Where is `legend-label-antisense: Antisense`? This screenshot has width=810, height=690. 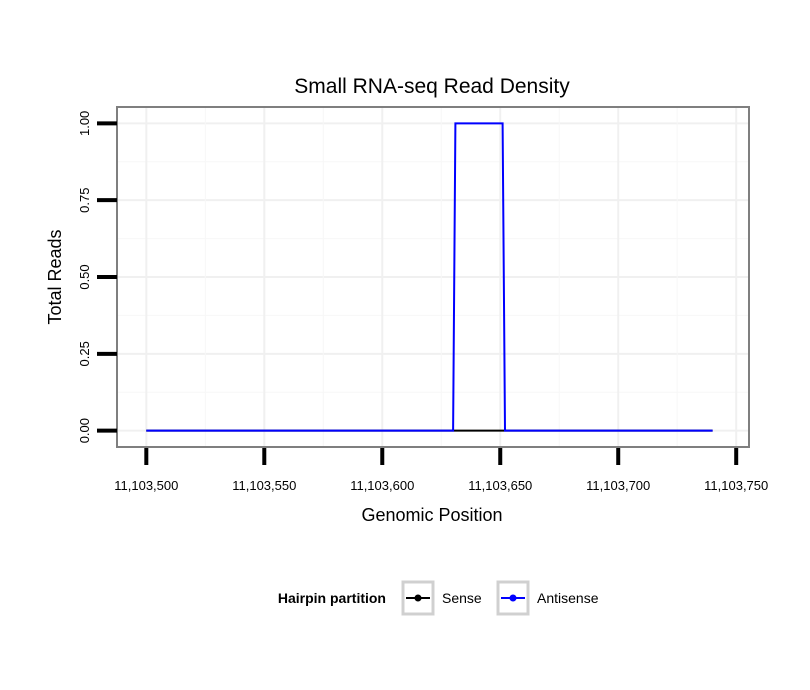 legend-label-antisense: Antisense is located at coordinates (568, 598).